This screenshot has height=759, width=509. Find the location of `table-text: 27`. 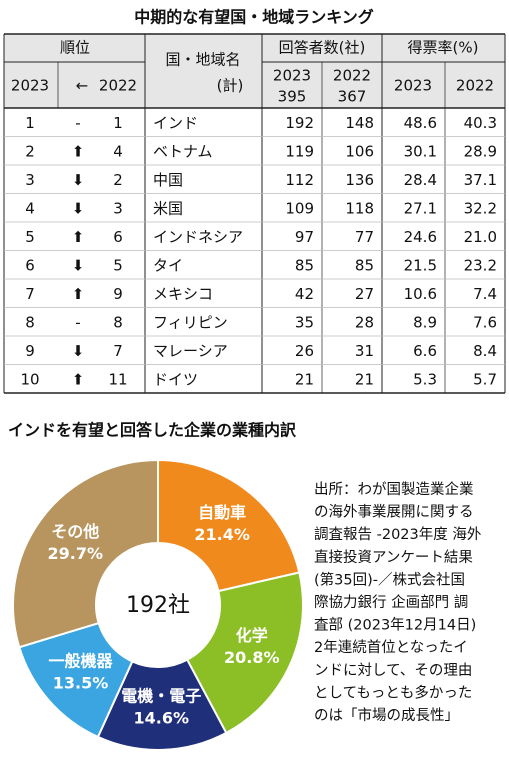

table-text: 27 is located at coordinates (364, 294).